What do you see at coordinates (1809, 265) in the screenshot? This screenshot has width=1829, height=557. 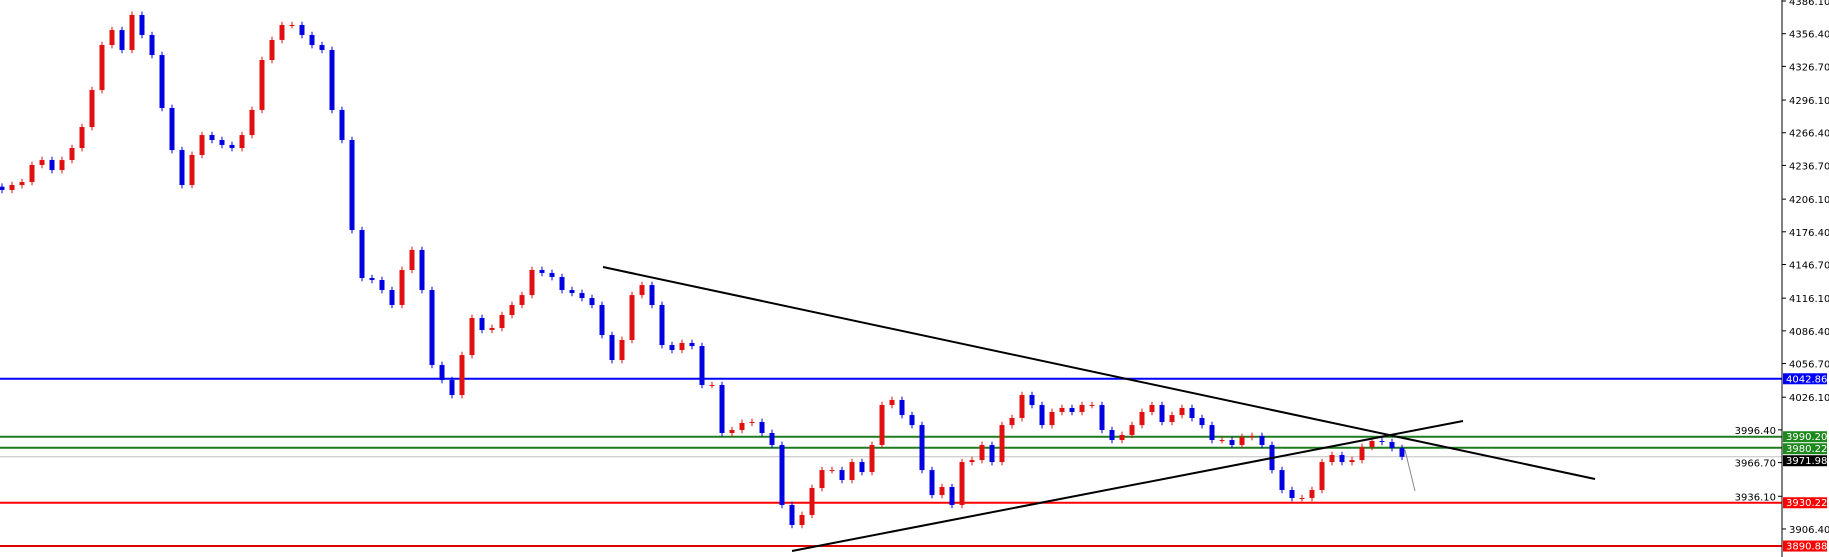 I see `tick-label: 4146.70` at bounding box center [1809, 265].